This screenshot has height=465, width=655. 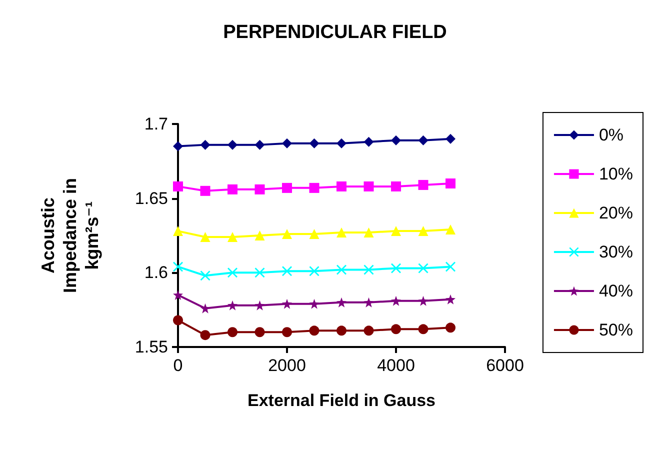 I want to click on y-tick-label: 1.55, so click(x=151, y=347).